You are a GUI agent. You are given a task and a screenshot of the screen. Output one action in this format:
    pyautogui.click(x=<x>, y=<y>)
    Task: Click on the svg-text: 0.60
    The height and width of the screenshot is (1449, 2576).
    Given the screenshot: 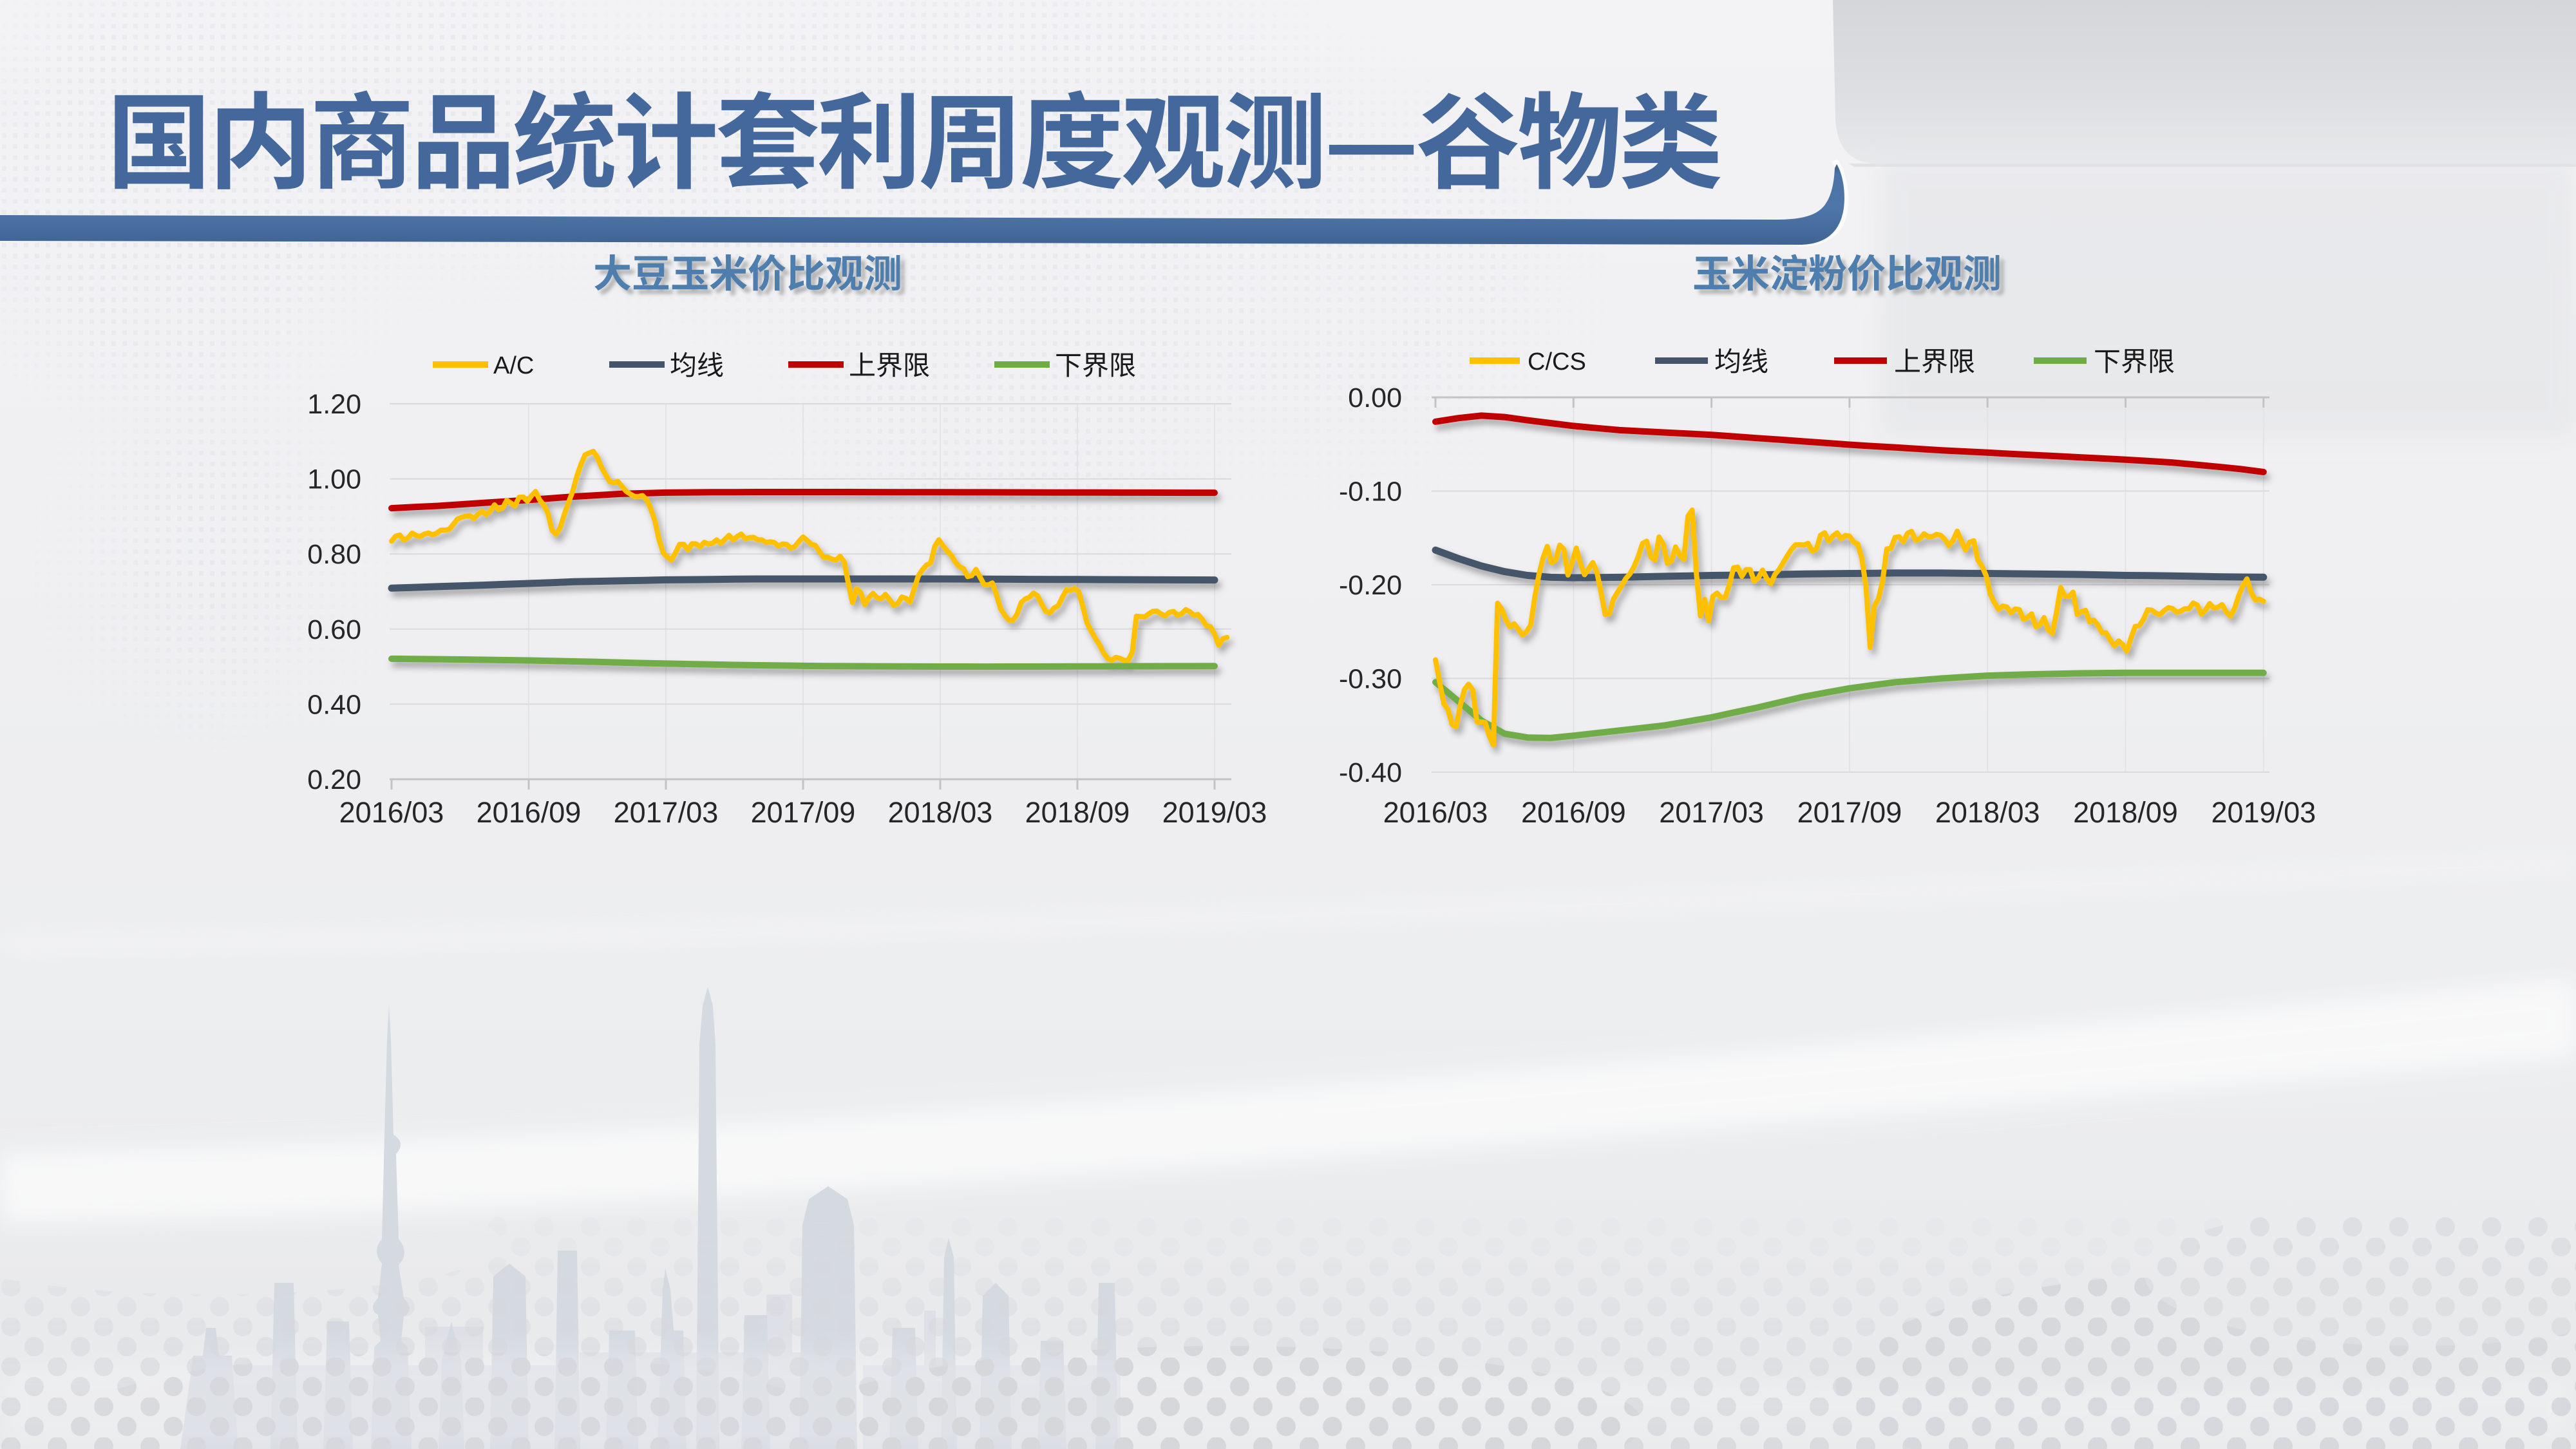 What is the action you would take?
    pyautogui.click(x=334, y=629)
    